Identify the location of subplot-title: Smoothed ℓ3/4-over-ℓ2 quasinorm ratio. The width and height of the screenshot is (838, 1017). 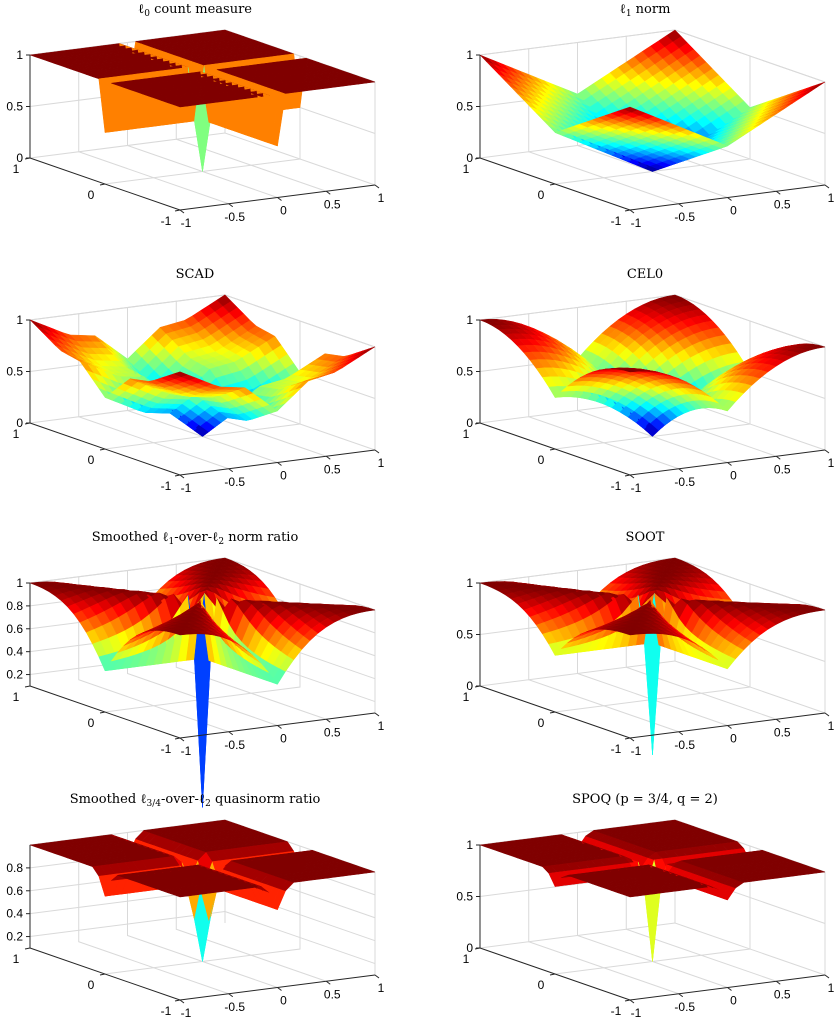
(195, 800).